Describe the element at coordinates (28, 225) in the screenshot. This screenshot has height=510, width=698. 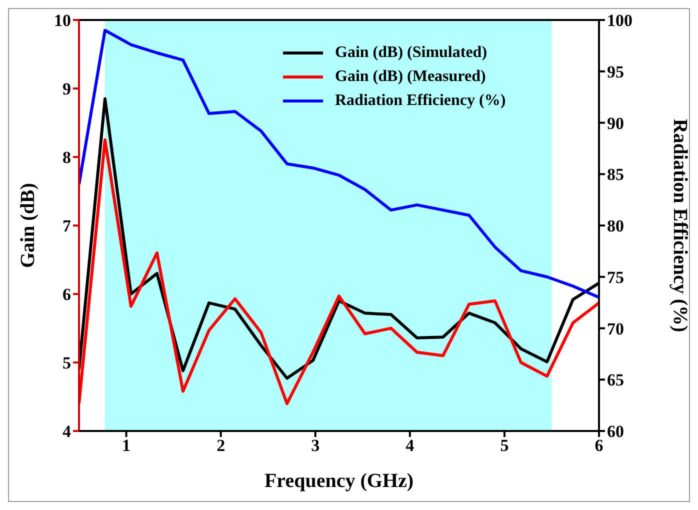
I see `y-axis-title: Gain (dB)` at that location.